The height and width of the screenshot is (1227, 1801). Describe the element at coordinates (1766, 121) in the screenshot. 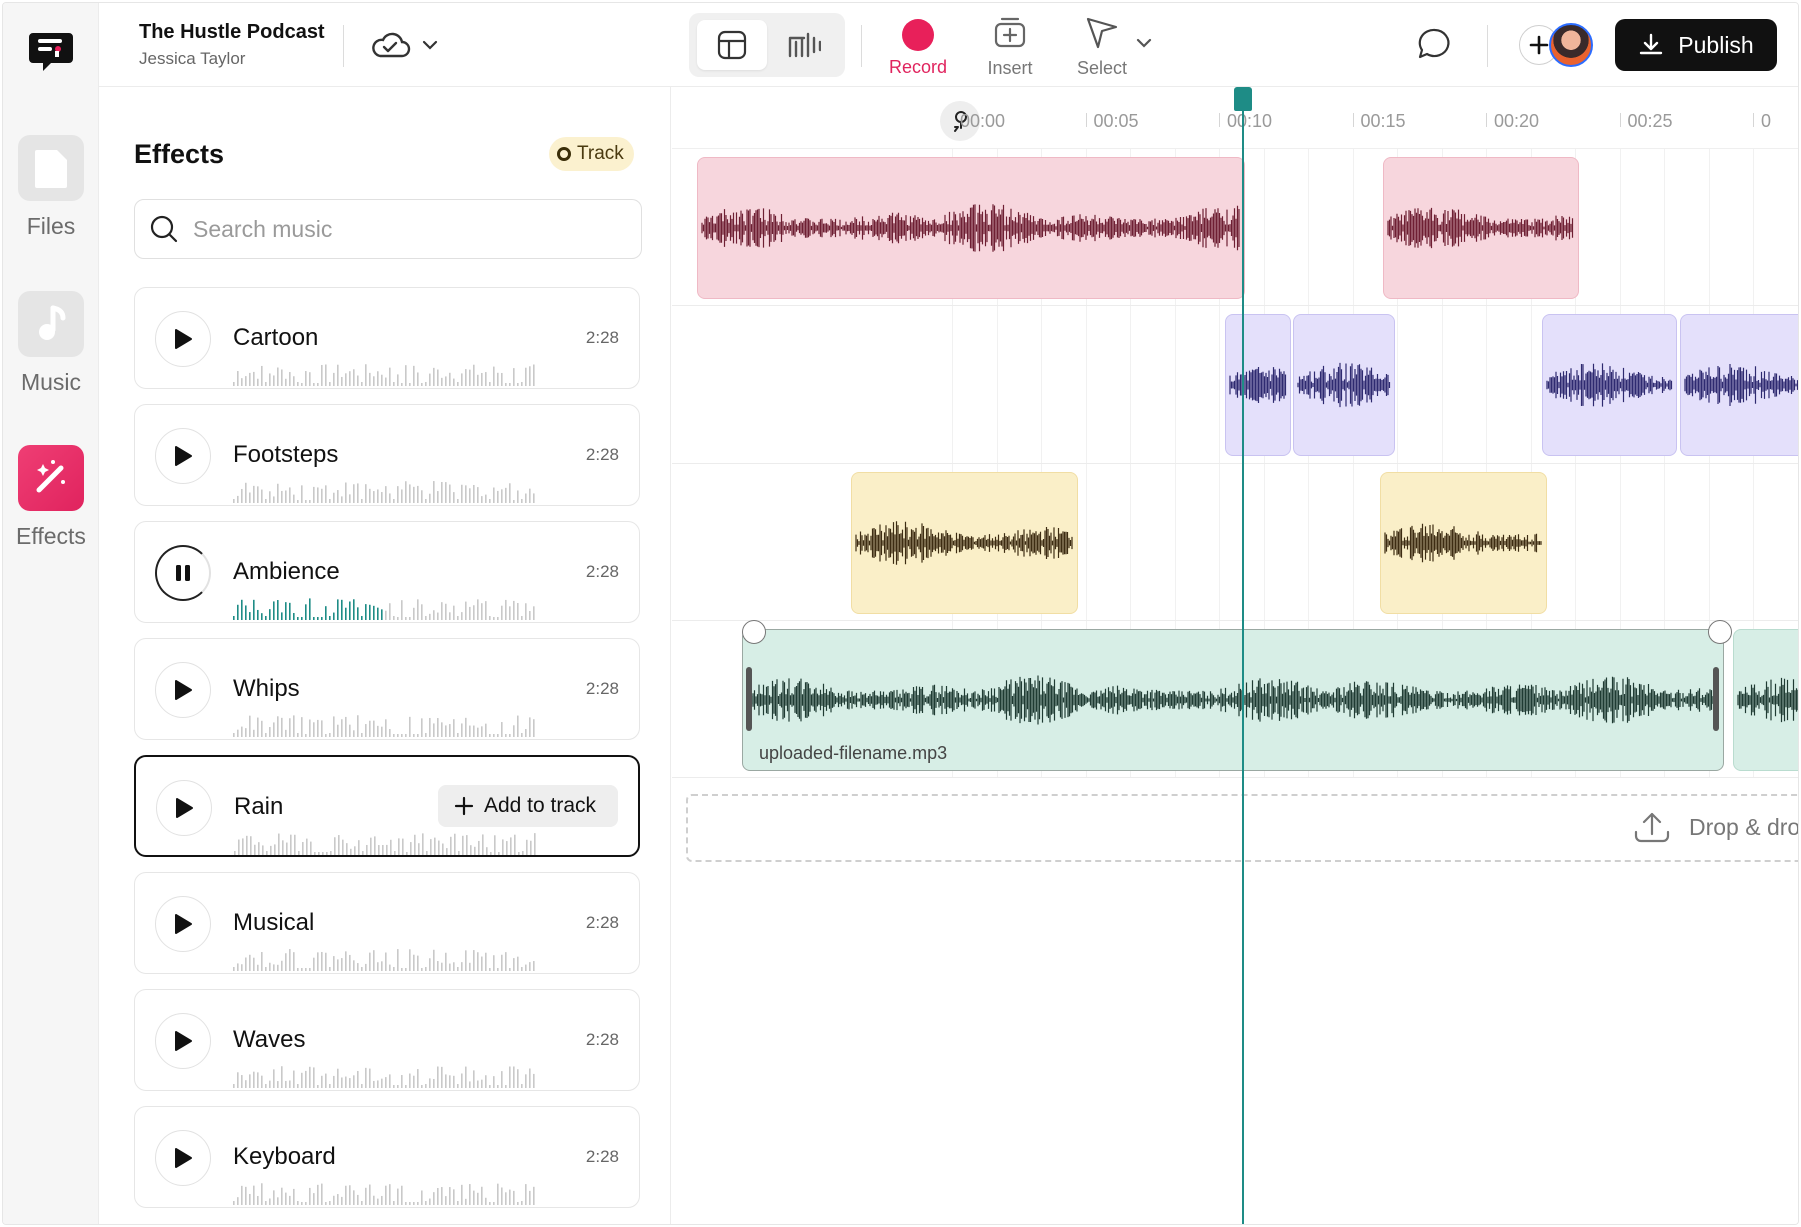

I see `ruler-time-label: 0` at that location.